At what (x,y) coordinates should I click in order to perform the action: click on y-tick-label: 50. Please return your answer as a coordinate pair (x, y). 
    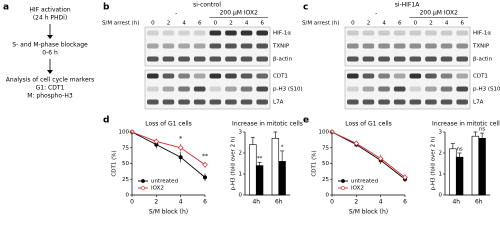
    Looking at the image, I should click on (125, 164).